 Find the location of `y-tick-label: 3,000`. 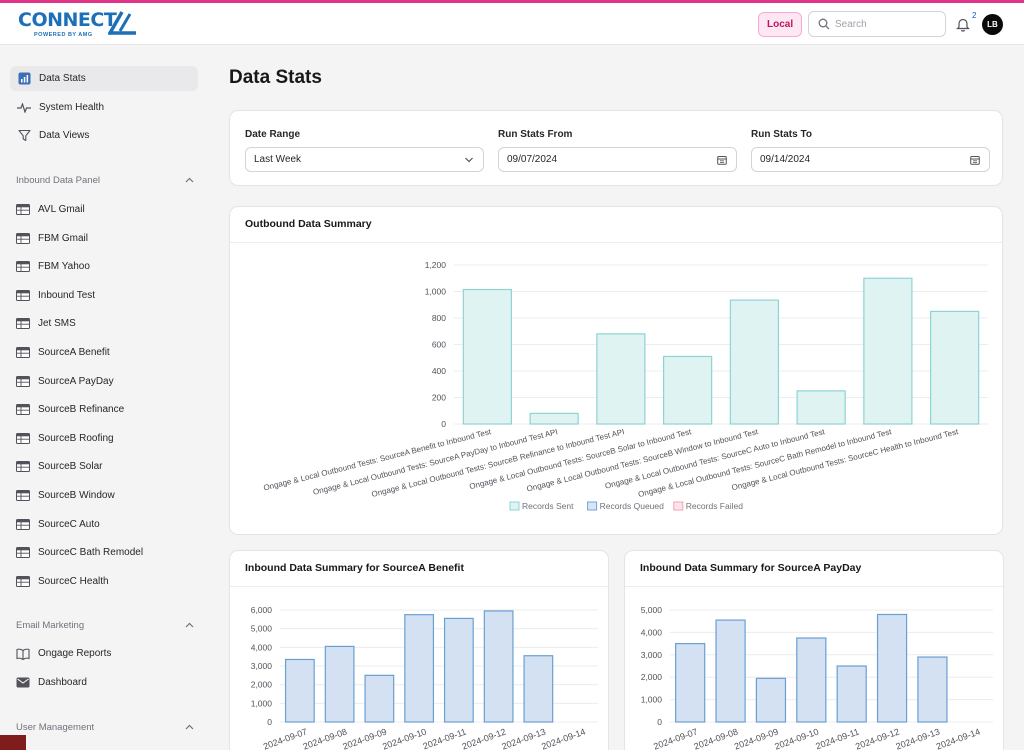

y-tick-label: 3,000 is located at coordinates (262, 666).